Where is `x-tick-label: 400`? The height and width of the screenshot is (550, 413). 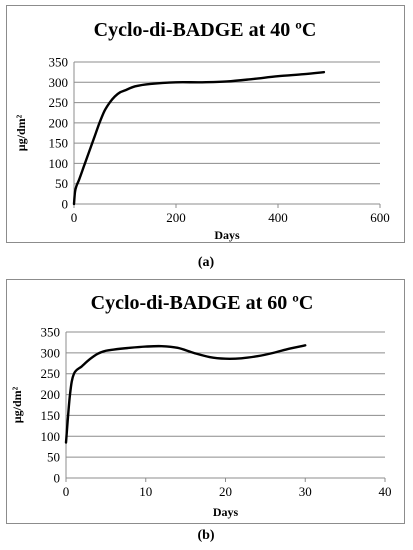 x-tick-label: 400 is located at coordinates (278, 217).